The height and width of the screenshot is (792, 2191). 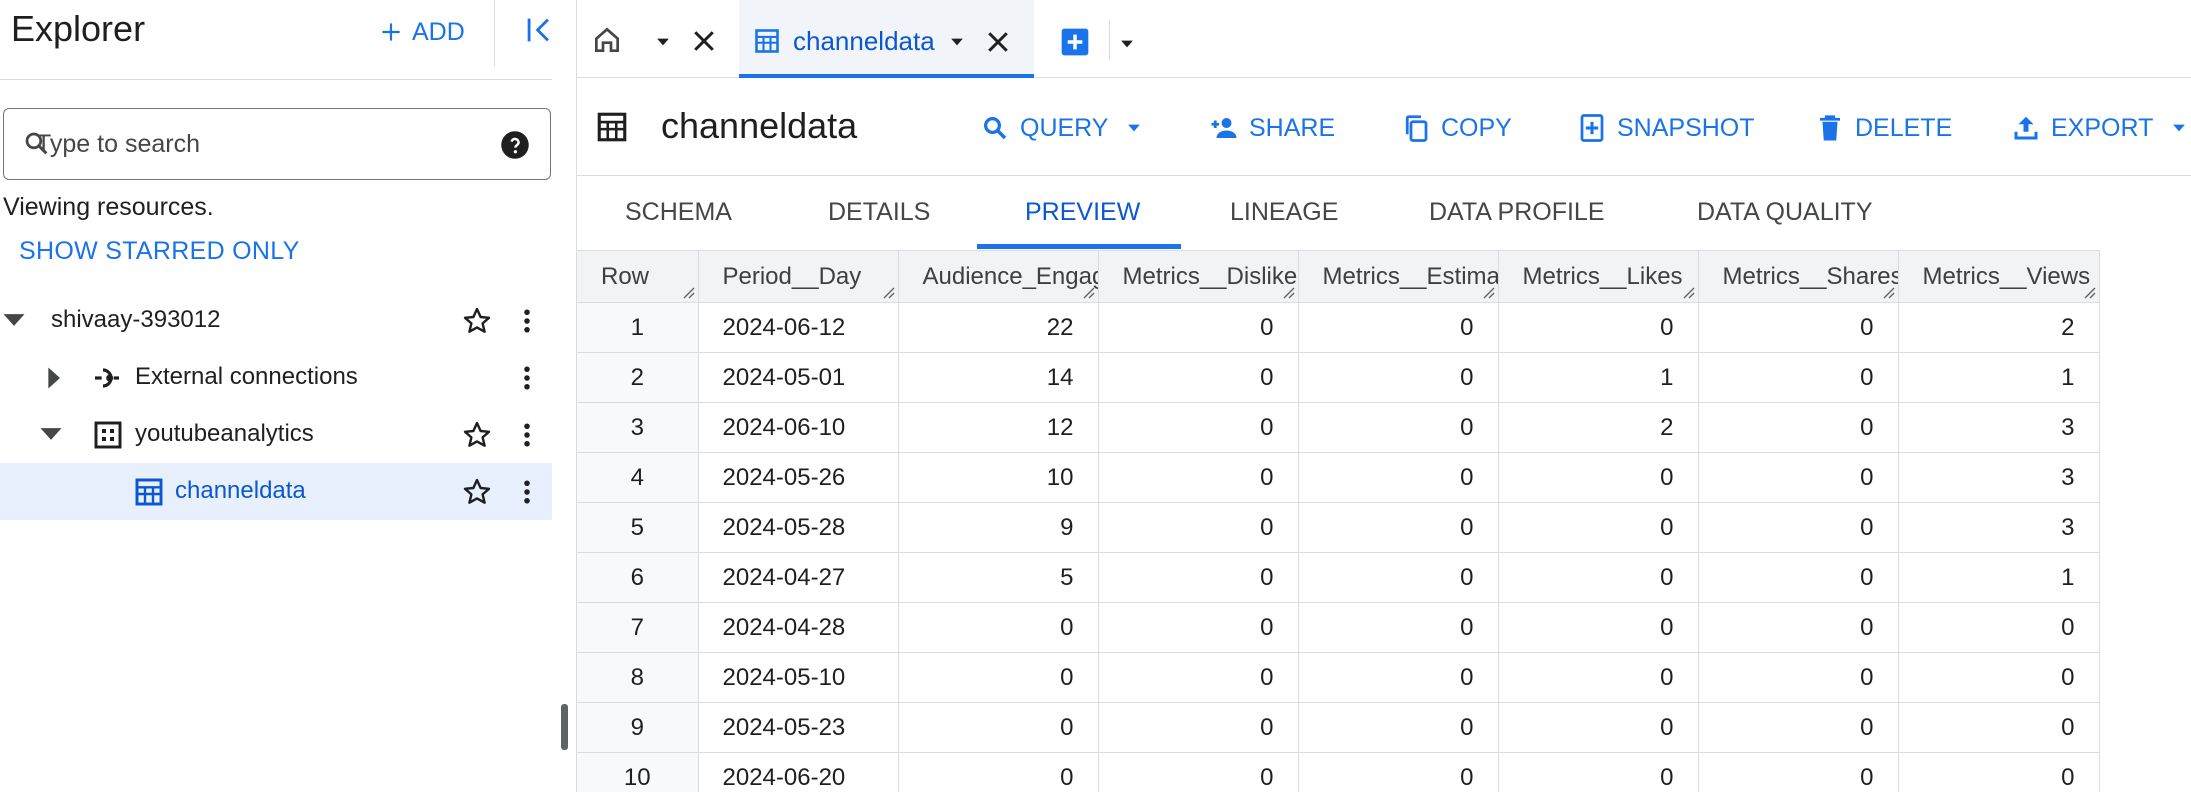 I want to click on column-header: Period__Day, so click(x=798, y=276).